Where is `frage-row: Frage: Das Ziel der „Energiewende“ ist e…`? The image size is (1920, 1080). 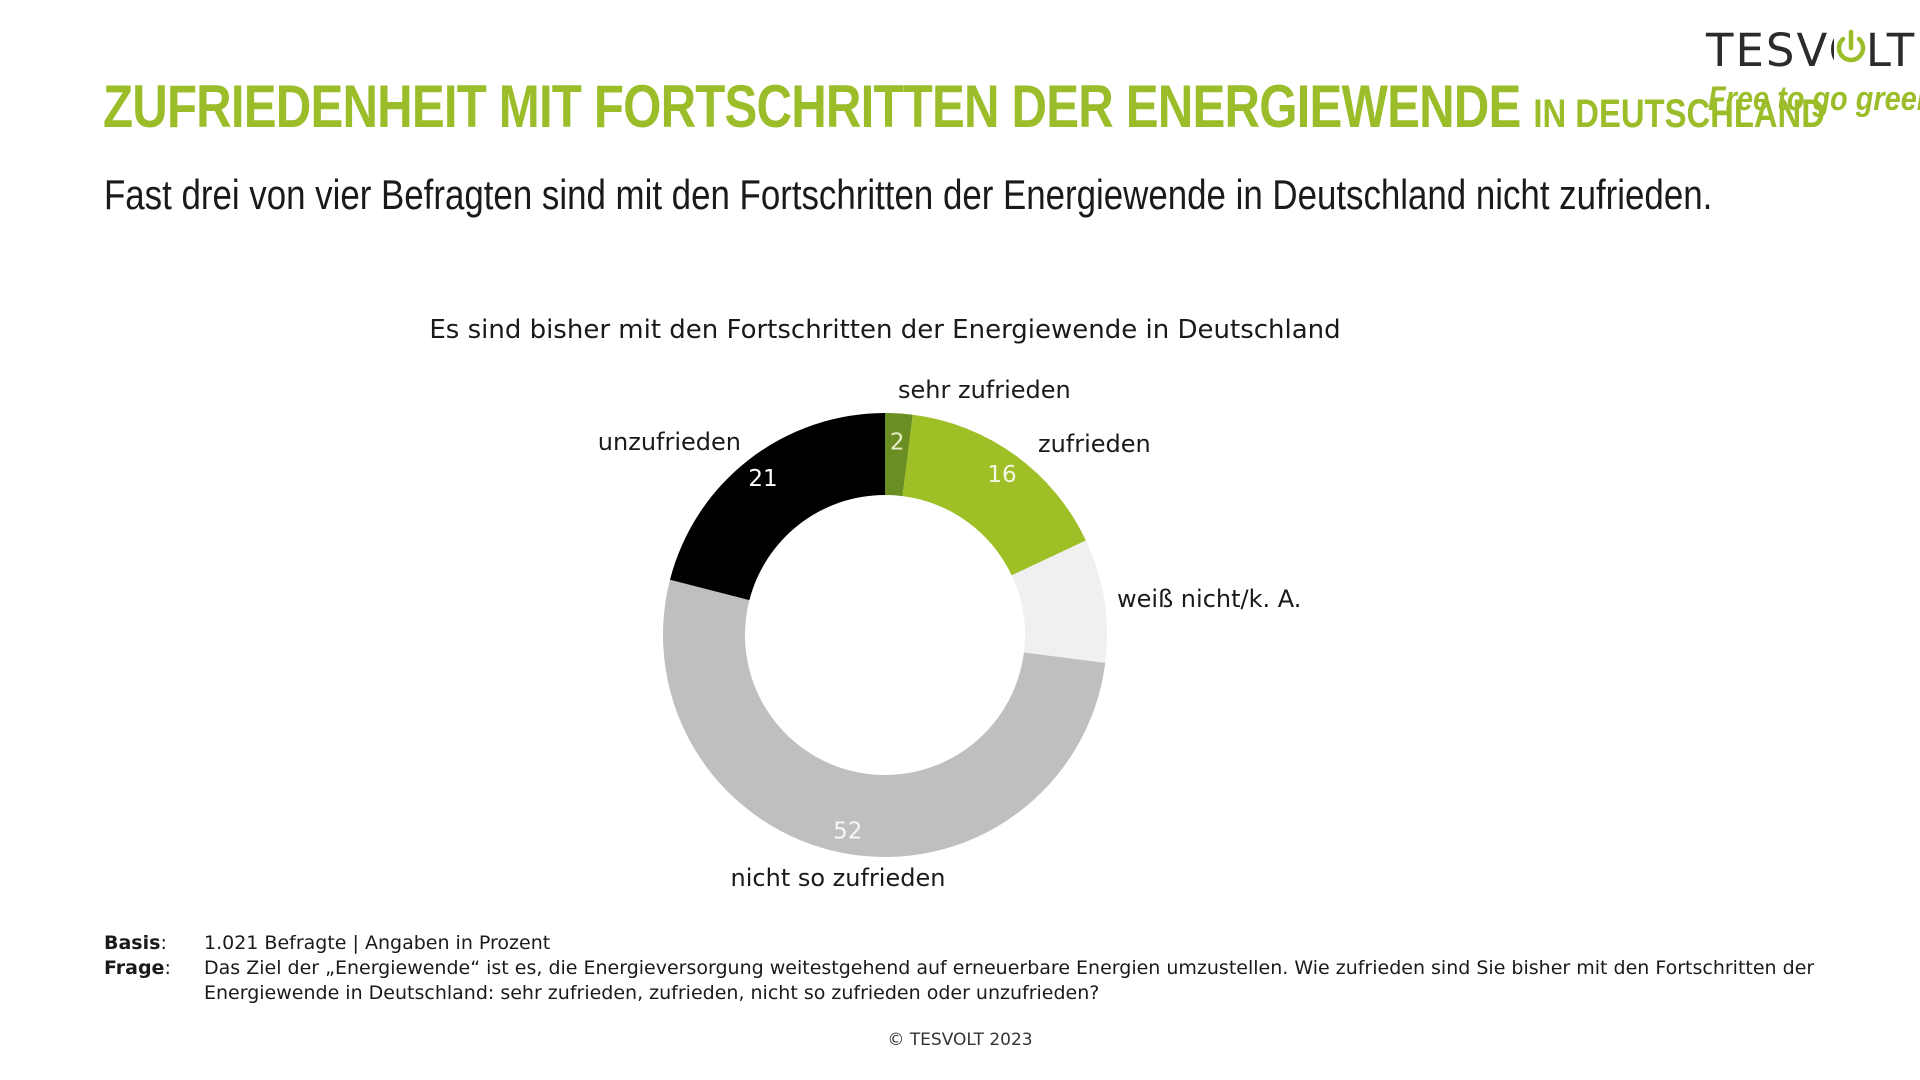
frage-row: Frage: Das Ziel der „Energiewende“ ist e… is located at coordinates (994, 981).